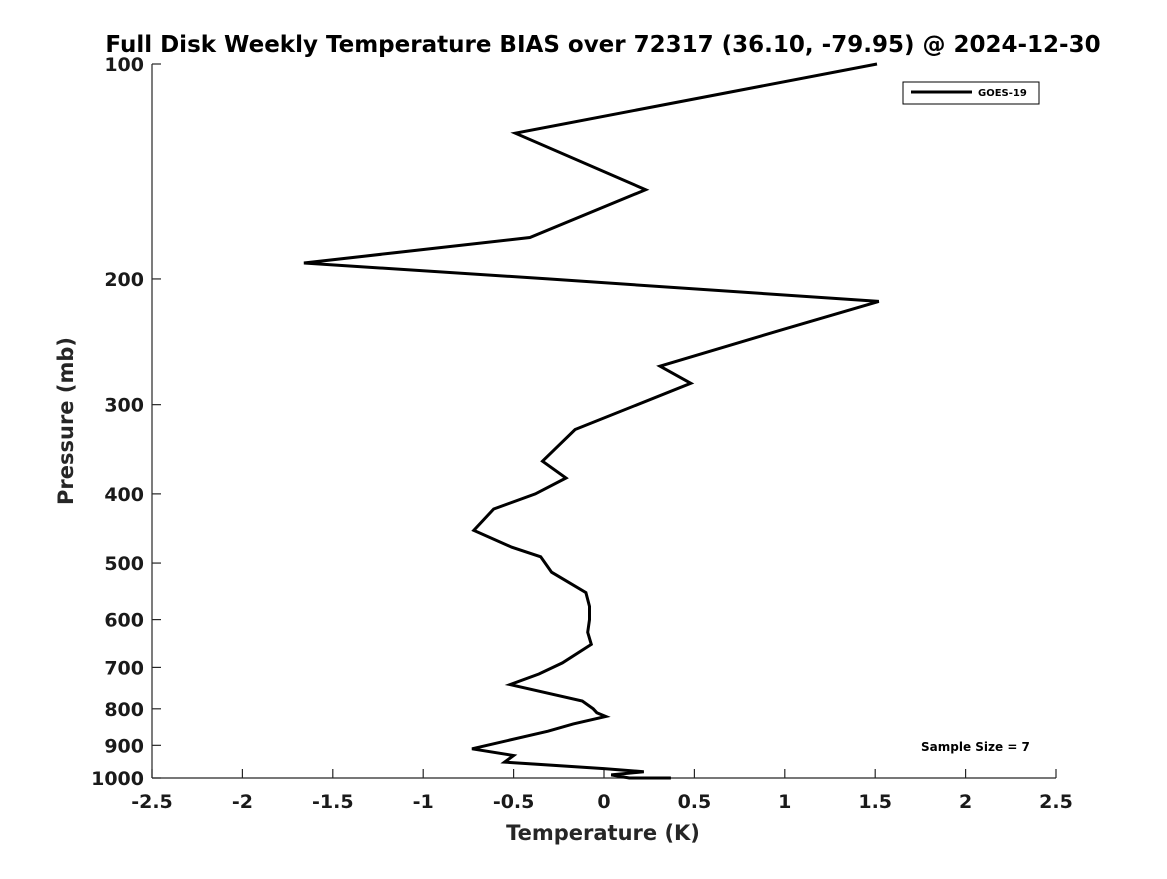 The width and height of the screenshot is (1167, 879). Describe the element at coordinates (124, 746) in the screenshot. I see `y-tick-label: 900` at that location.